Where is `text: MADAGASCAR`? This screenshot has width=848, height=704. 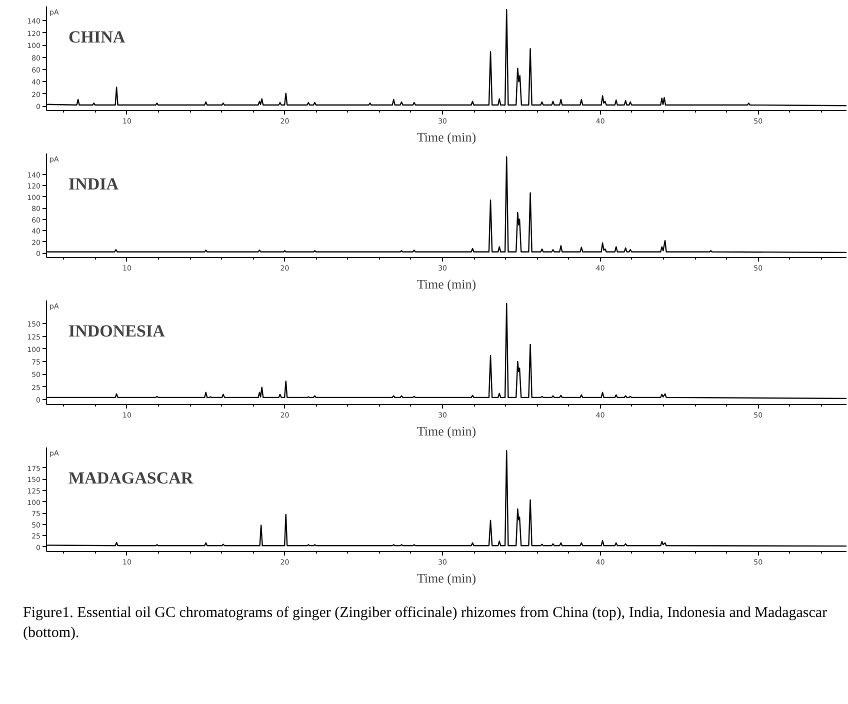
text: MADAGASCAR is located at coordinates (131, 478).